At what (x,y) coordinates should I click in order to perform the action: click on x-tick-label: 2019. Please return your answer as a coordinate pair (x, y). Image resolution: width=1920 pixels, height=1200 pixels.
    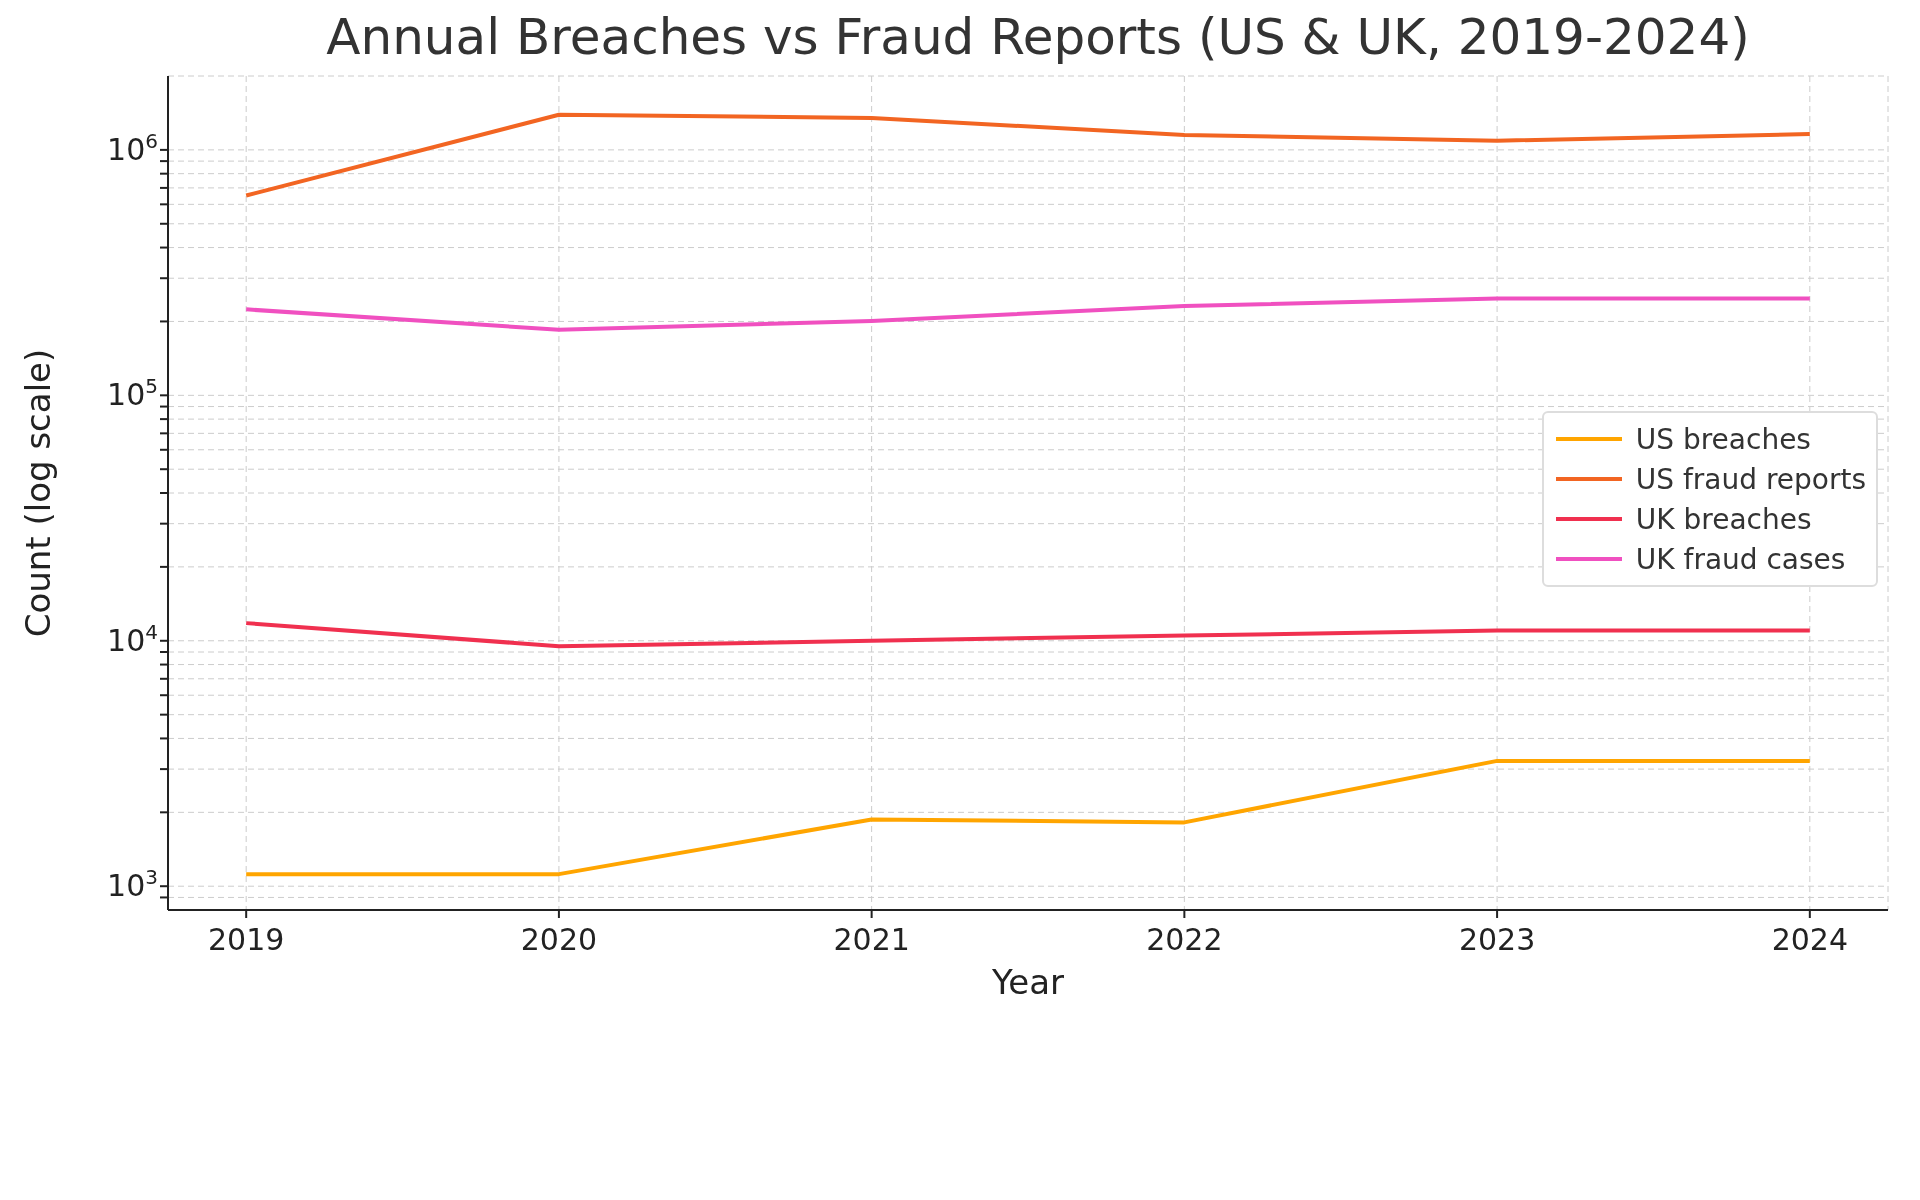
    Looking at the image, I should click on (246, 939).